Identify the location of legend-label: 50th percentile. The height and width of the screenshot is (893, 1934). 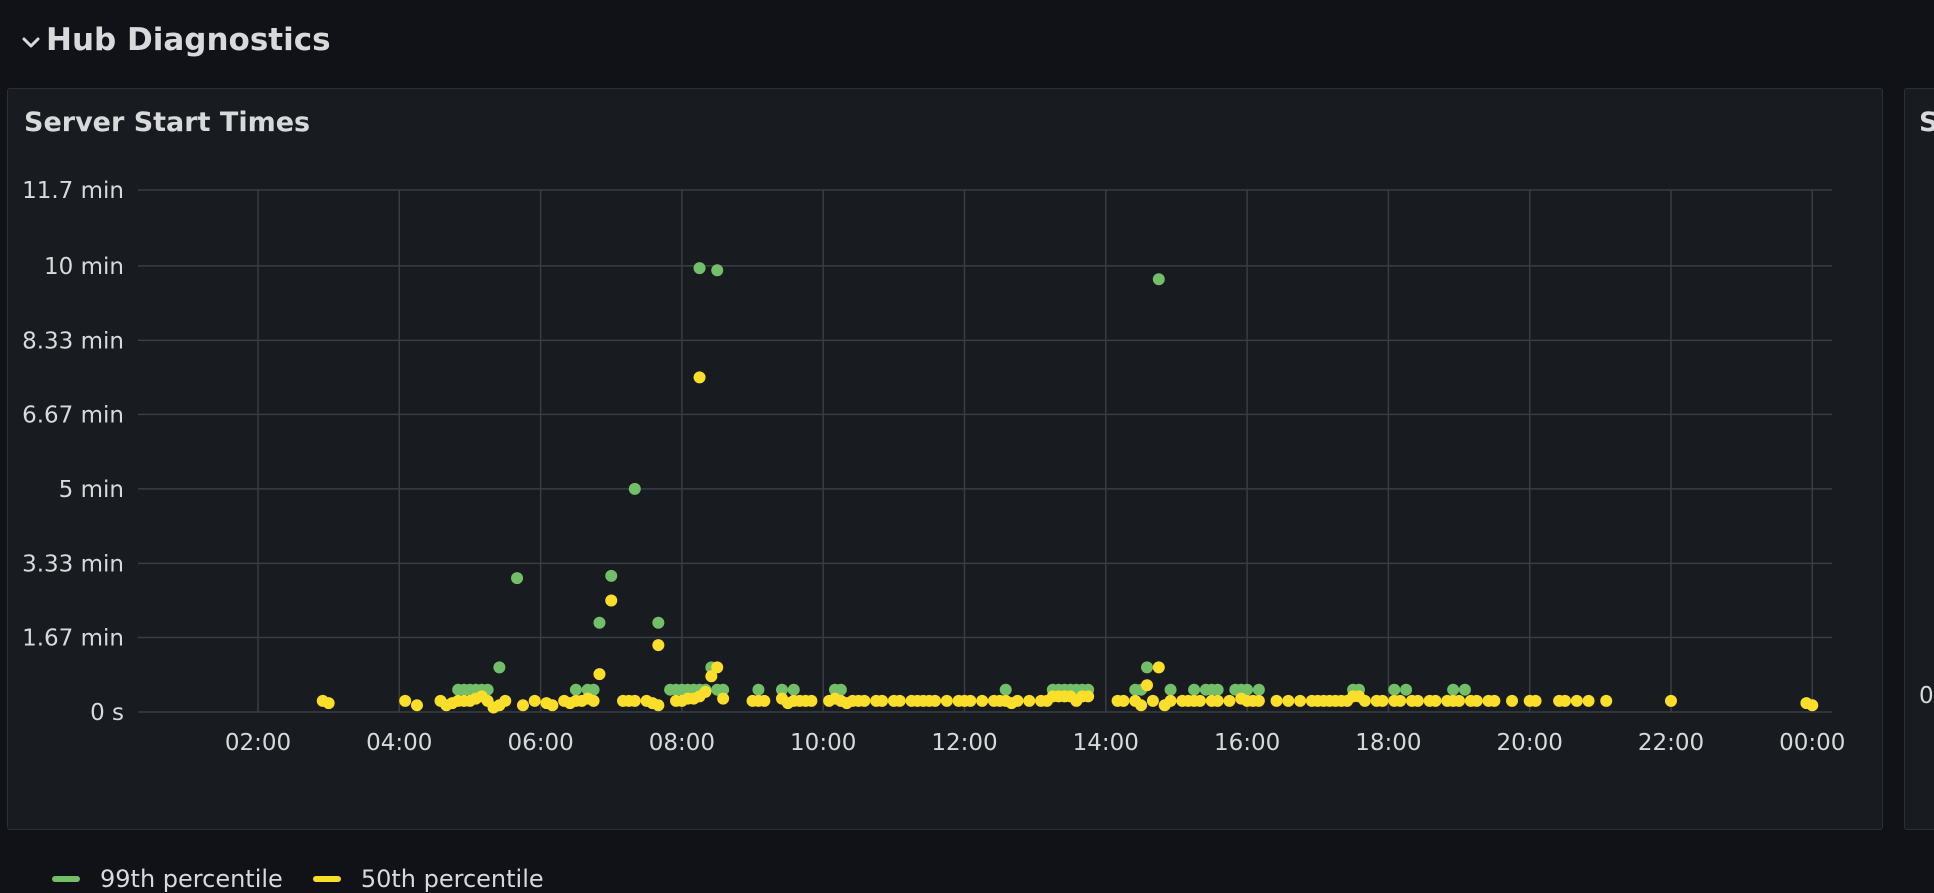
(452, 879).